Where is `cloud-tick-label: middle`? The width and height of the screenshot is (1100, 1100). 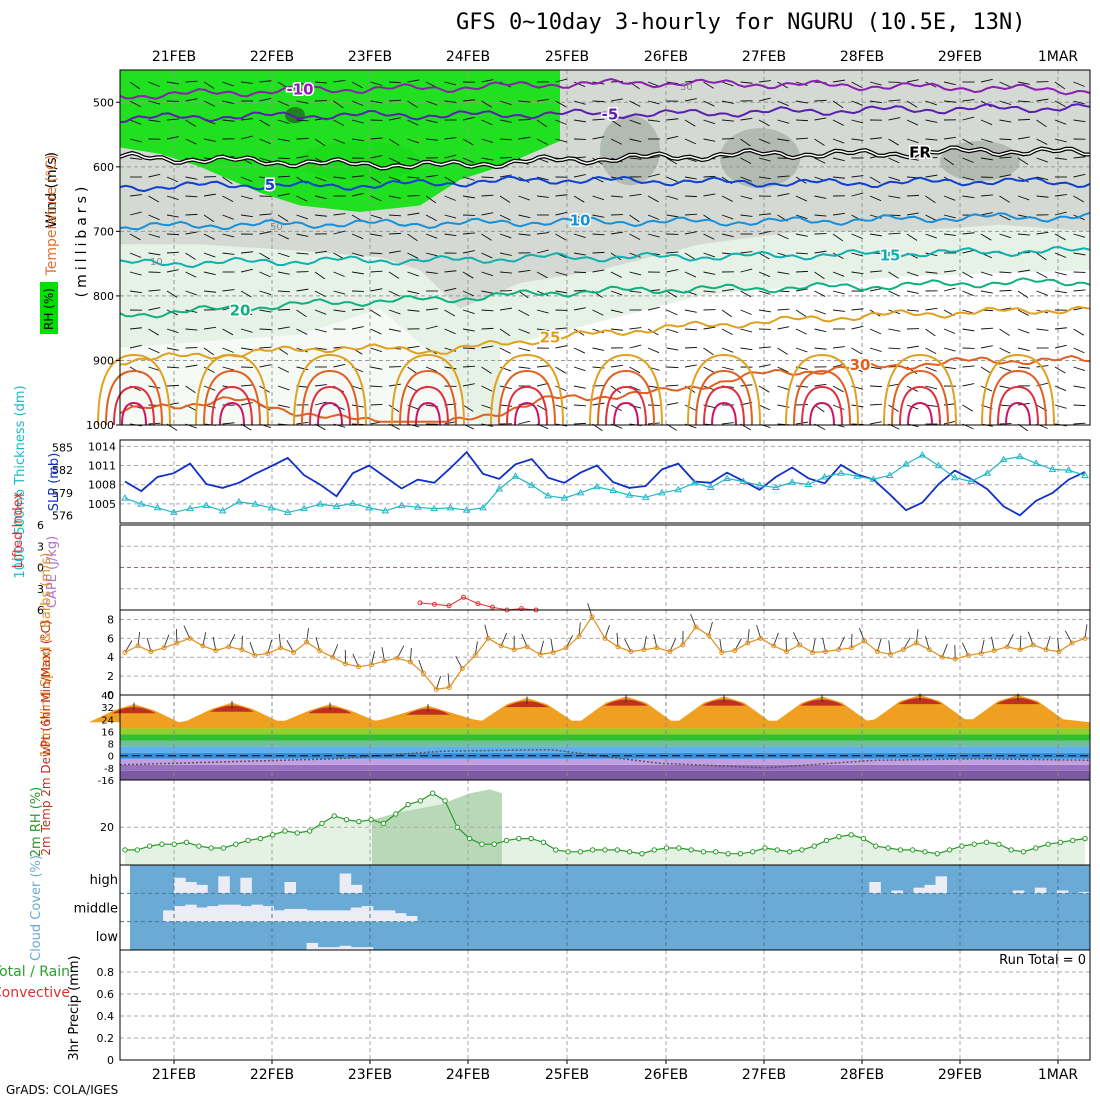 cloud-tick-label: middle is located at coordinates (96, 909).